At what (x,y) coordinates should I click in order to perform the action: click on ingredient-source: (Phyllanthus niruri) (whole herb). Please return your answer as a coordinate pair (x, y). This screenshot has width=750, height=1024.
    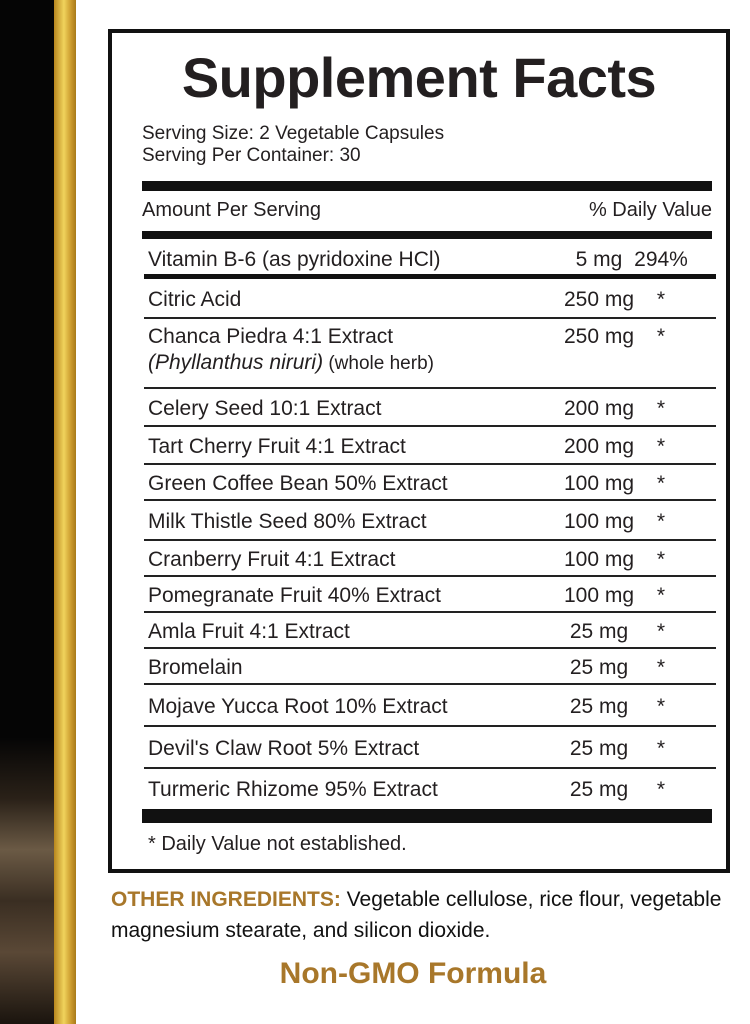
    Looking at the image, I should click on (291, 363).